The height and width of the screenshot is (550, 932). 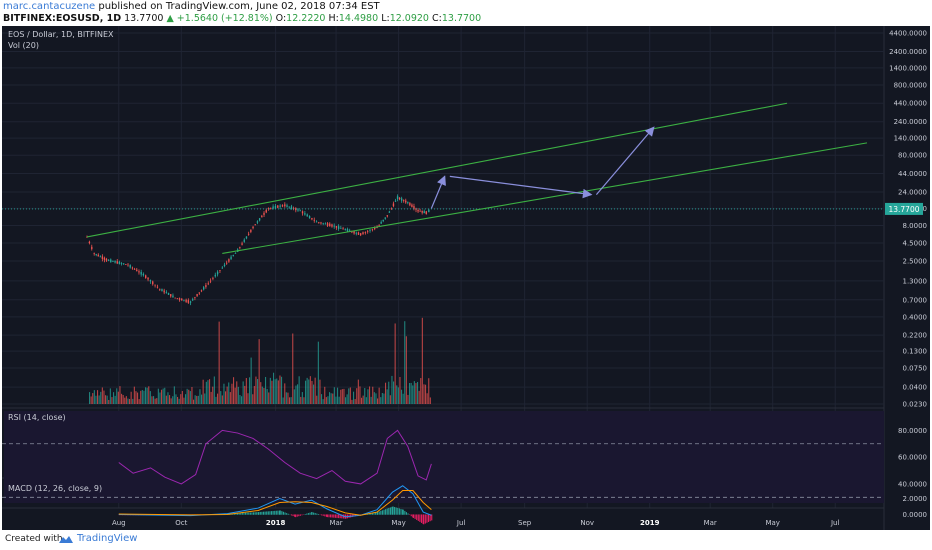 I want to click on created-with-text: Created with, so click(x=34, y=539).